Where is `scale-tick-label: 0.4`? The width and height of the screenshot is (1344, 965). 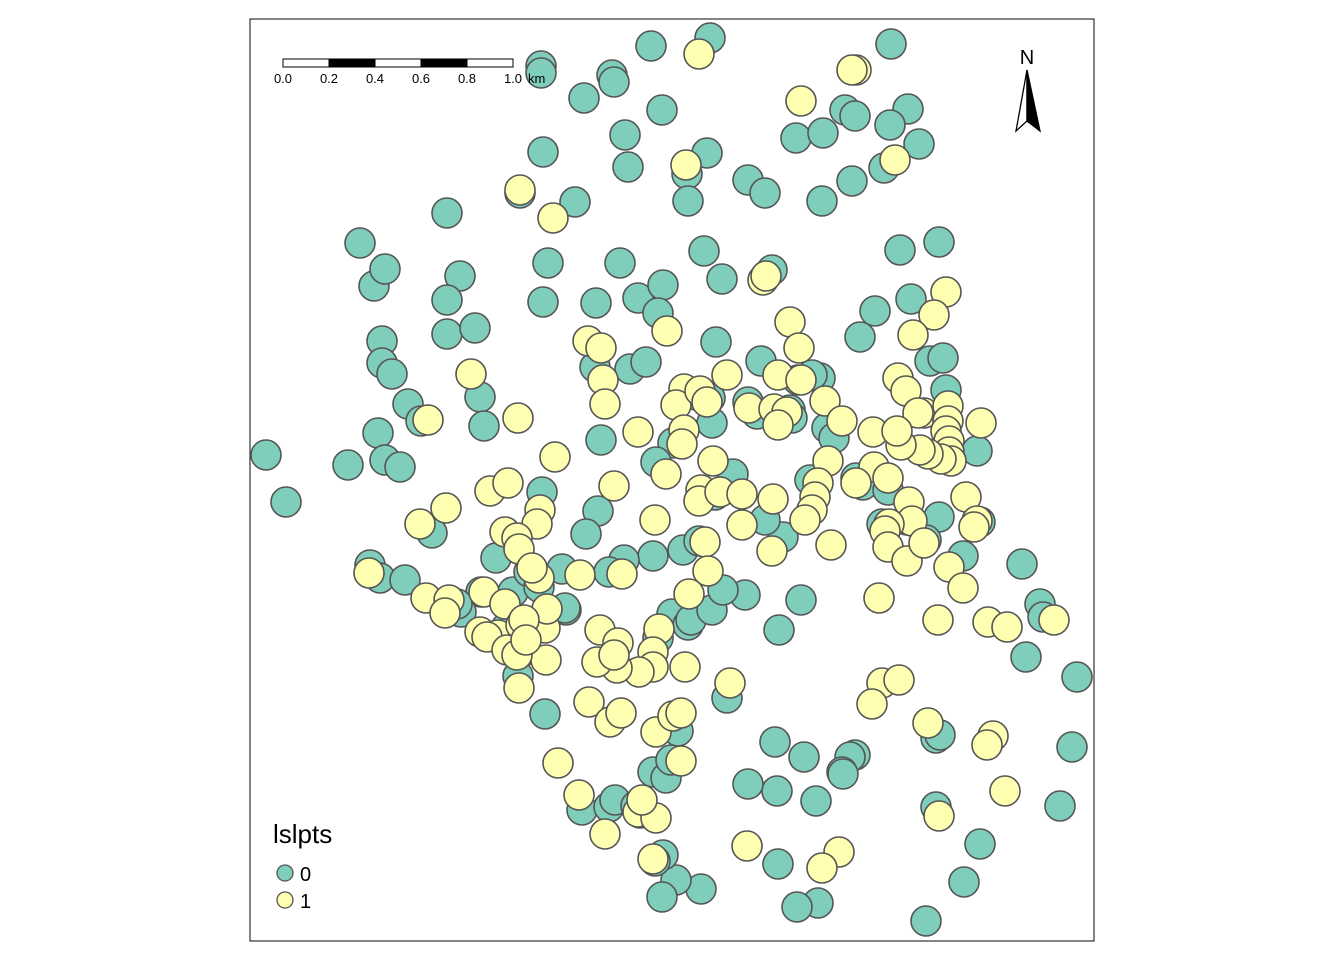 scale-tick-label: 0.4 is located at coordinates (375, 78).